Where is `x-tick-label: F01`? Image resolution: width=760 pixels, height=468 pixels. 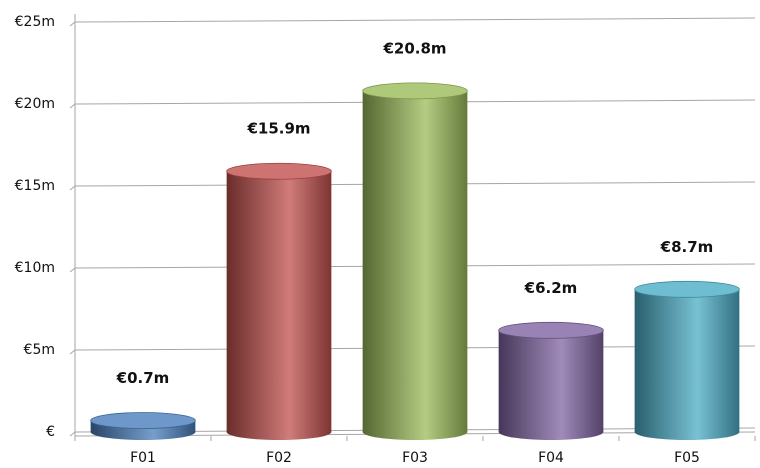
x-tick-label: F01 is located at coordinates (143, 458).